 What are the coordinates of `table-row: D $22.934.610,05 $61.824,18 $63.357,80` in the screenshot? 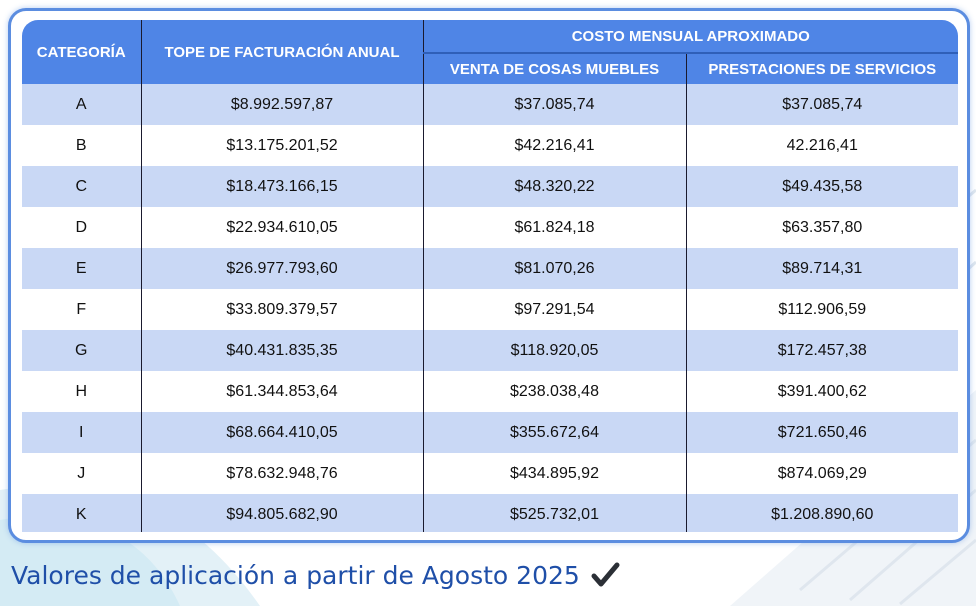 It's located at (490, 227).